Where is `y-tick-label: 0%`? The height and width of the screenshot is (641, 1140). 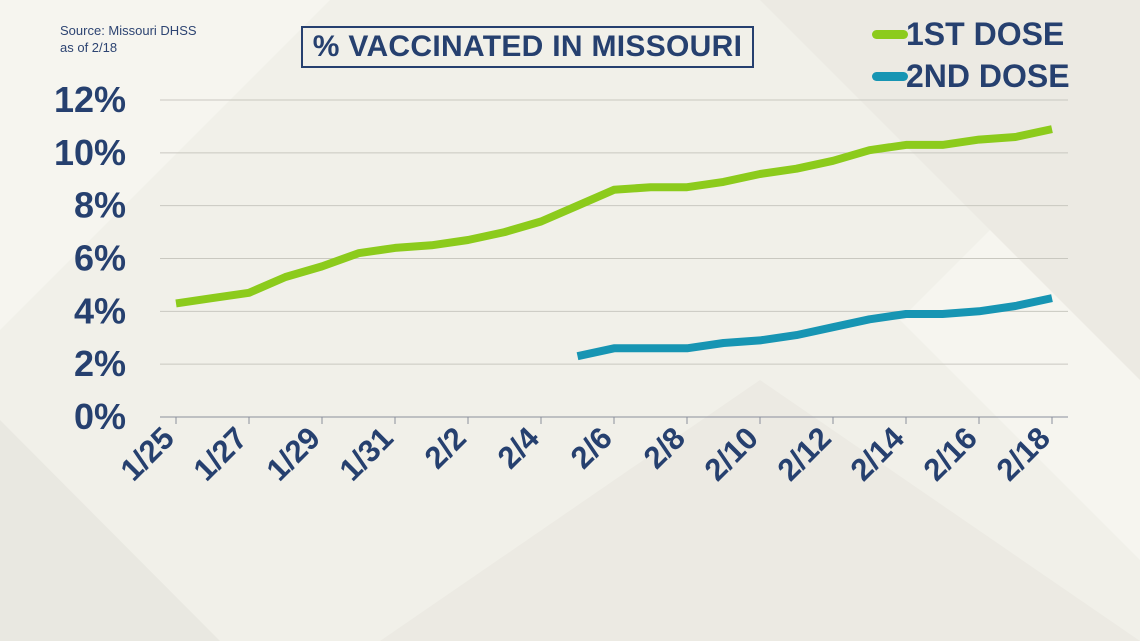 y-tick-label: 0% is located at coordinates (100, 416).